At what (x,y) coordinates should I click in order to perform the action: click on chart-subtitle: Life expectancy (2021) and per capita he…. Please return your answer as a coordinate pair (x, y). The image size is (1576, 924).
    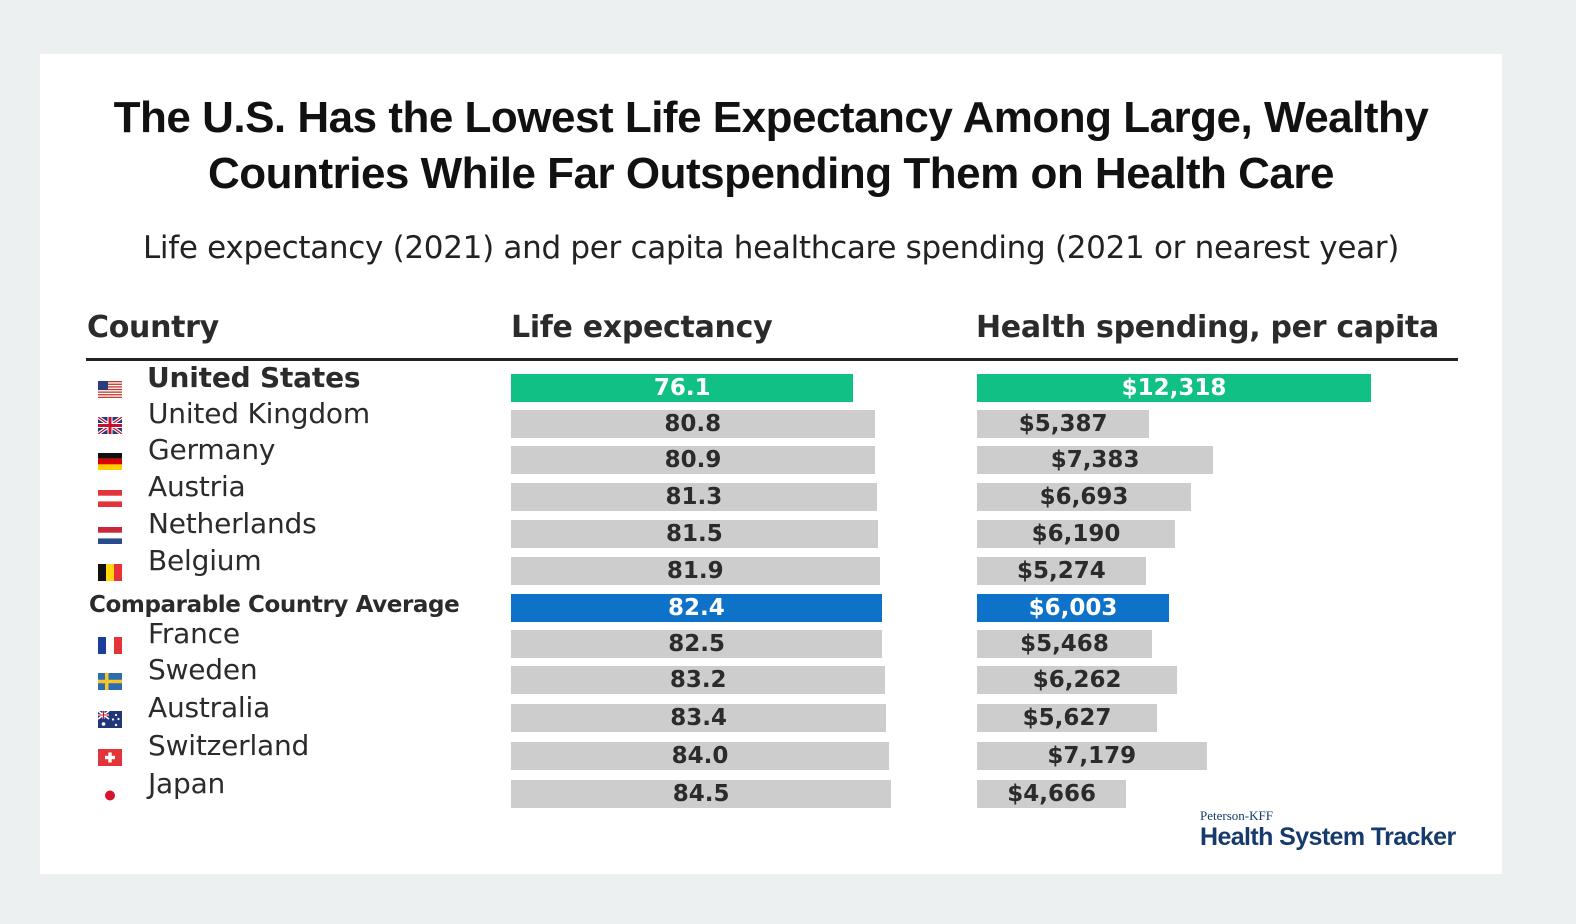
    Looking at the image, I should click on (771, 248).